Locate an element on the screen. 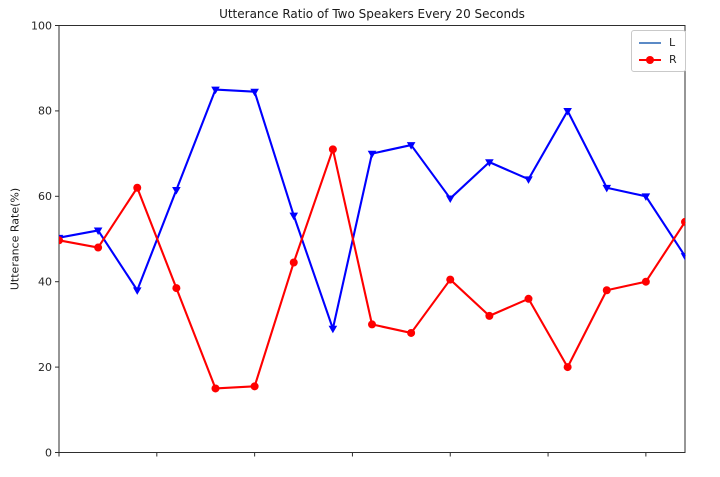 This screenshot has height=477, width=720. legend: L R is located at coordinates (658, 51).